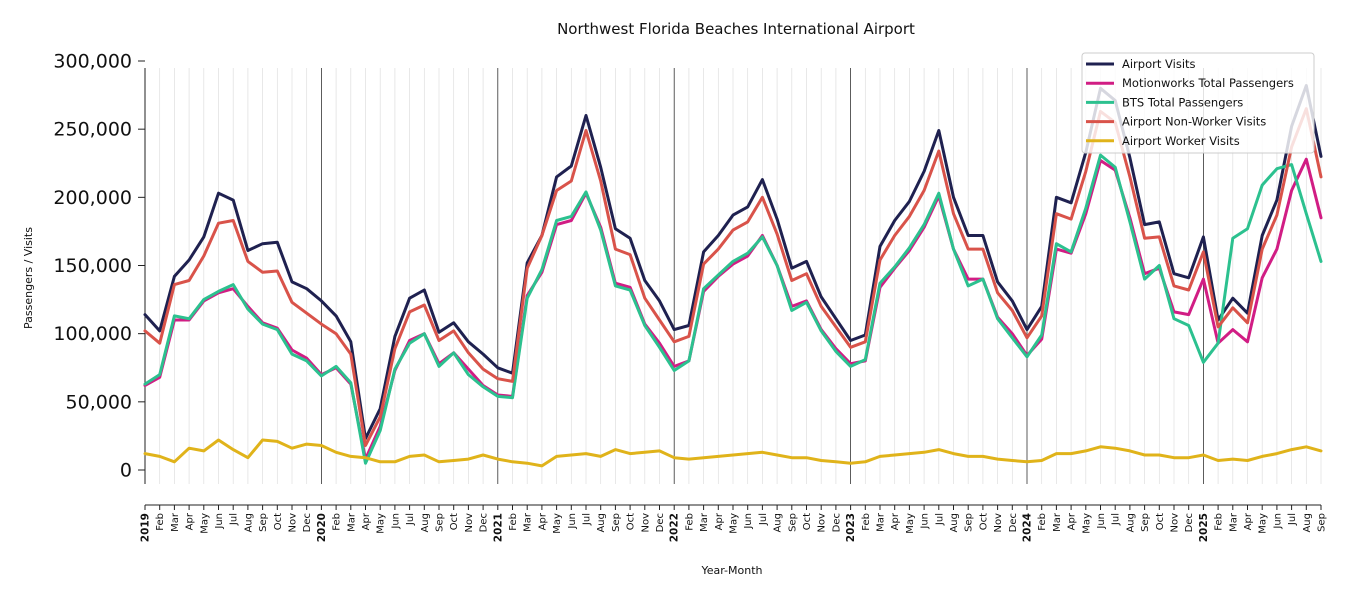  I want to click on legend-entry: Airport Worker Visits, so click(1181, 141).